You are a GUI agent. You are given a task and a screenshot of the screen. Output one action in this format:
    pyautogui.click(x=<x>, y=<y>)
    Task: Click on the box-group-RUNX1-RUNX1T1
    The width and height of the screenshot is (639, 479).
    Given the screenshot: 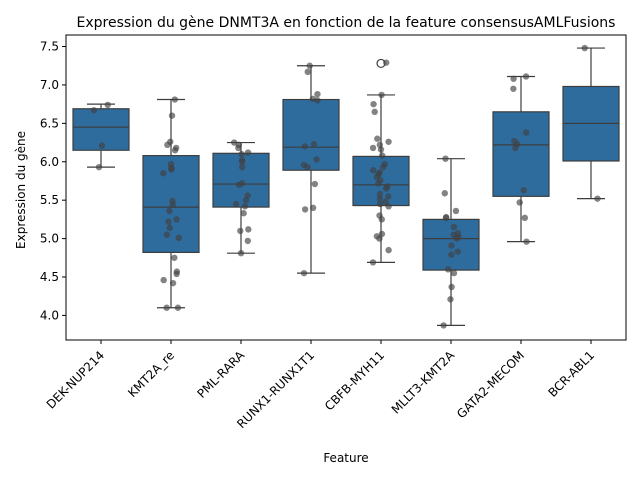 What is the action you would take?
    pyautogui.click(x=311, y=169)
    